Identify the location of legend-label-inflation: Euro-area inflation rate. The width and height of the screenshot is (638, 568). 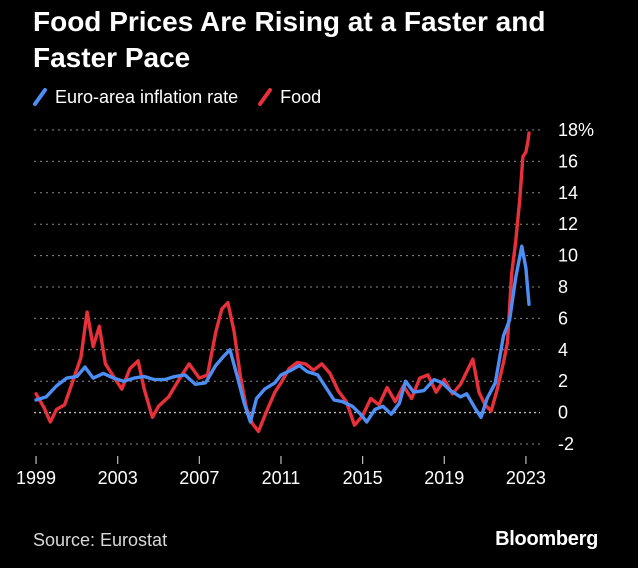
(147, 96).